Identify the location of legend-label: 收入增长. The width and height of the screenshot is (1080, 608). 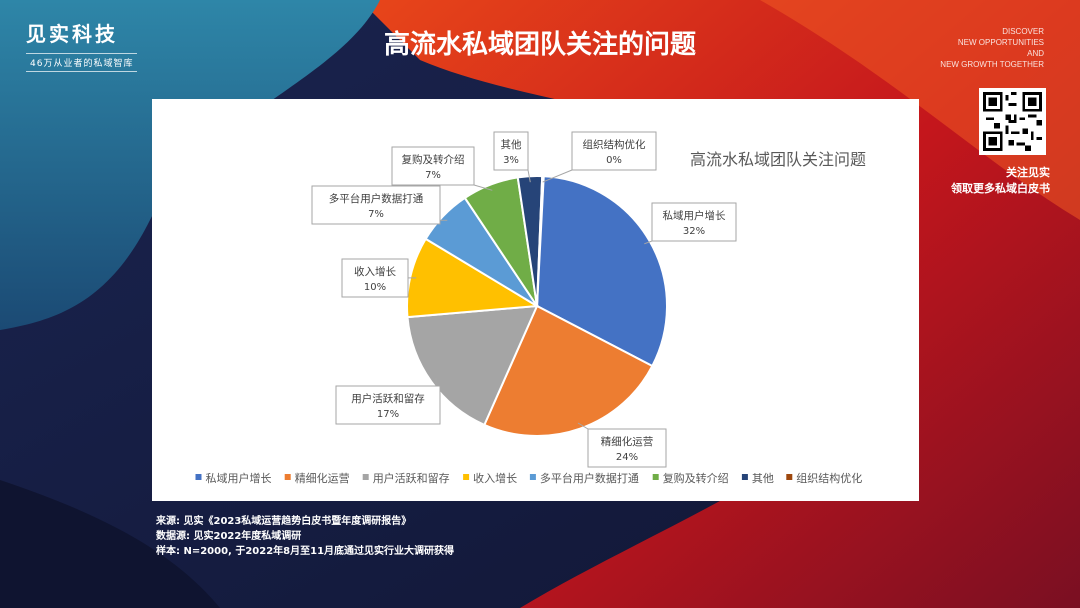
(495, 478).